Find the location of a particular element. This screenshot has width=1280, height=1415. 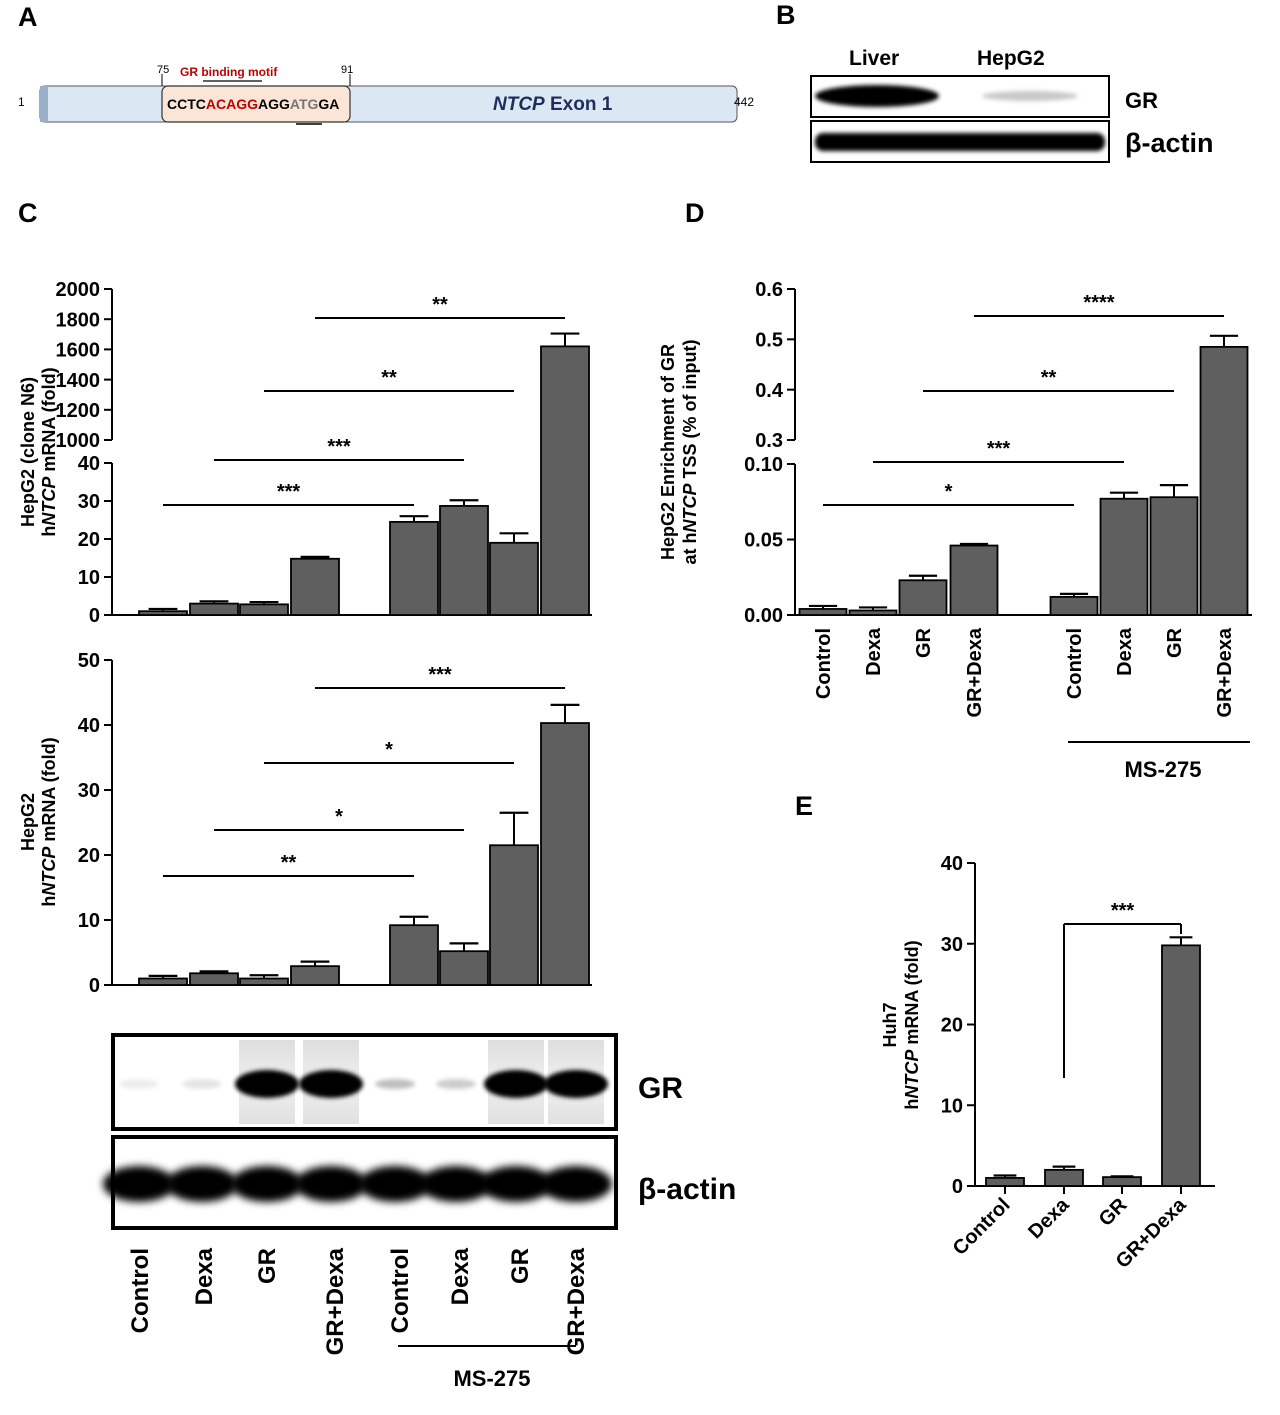

panel-b-gr-label: GR is located at coordinates (1141, 100).